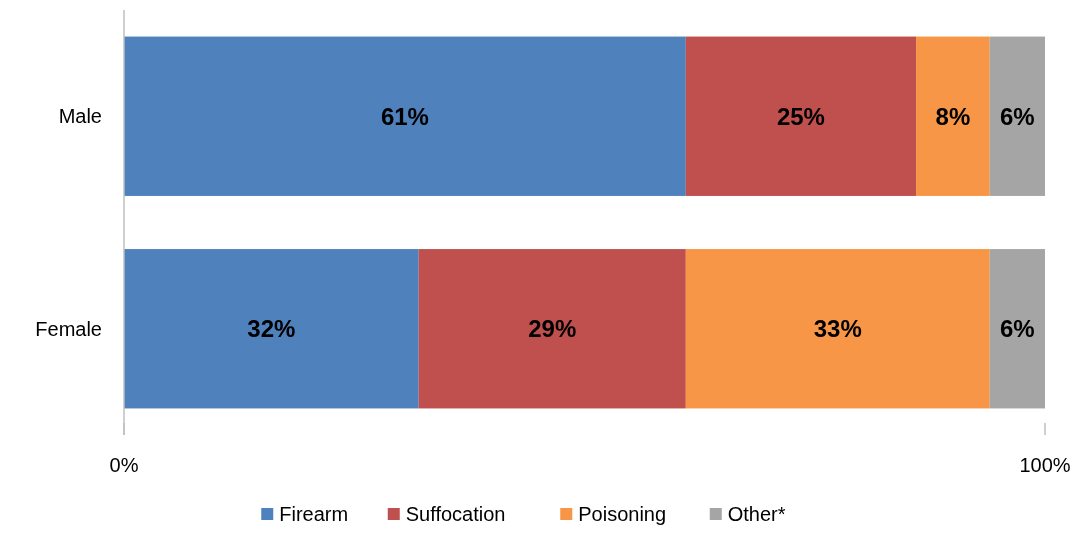 The image size is (1086, 533). I want to click on data-label: 25%, so click(800, 116).